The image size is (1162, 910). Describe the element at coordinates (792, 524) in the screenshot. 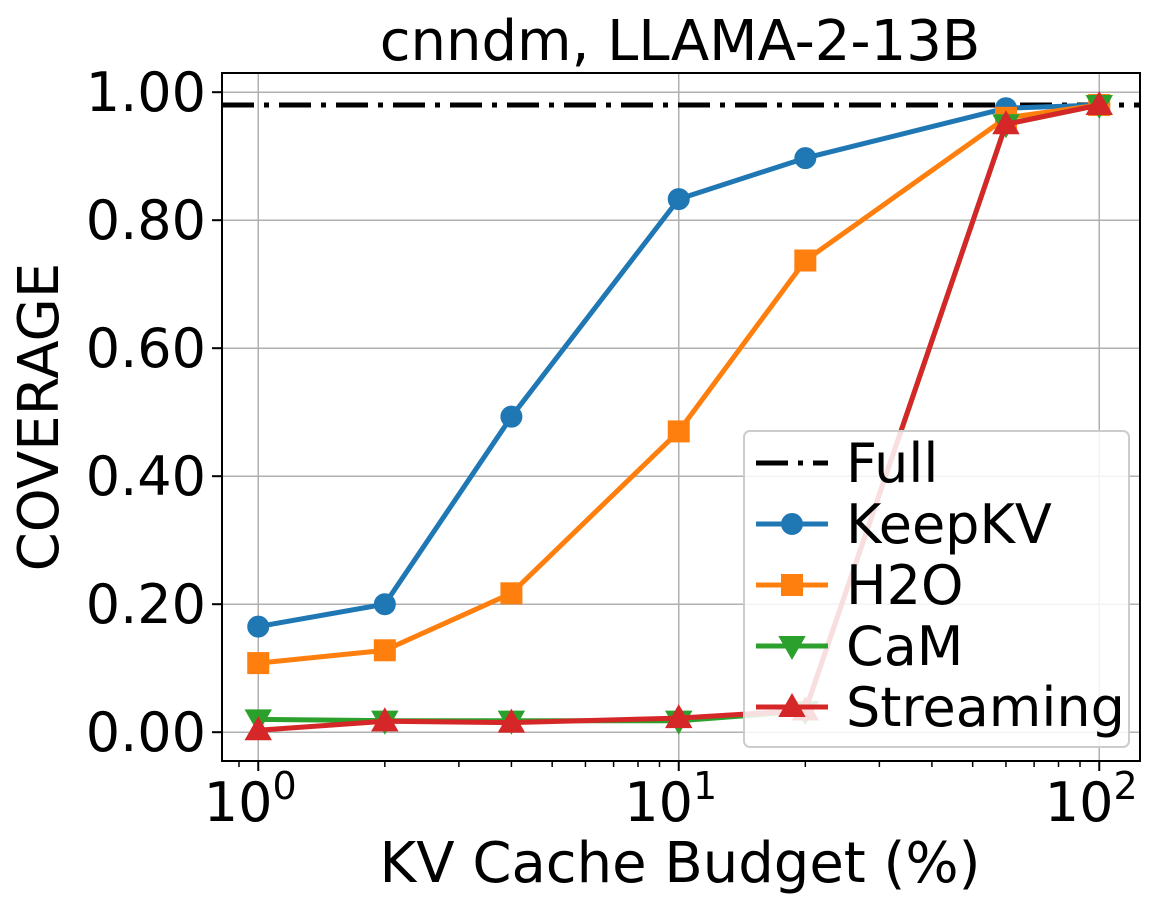

I see `legend-marker-keepkv` at that location.